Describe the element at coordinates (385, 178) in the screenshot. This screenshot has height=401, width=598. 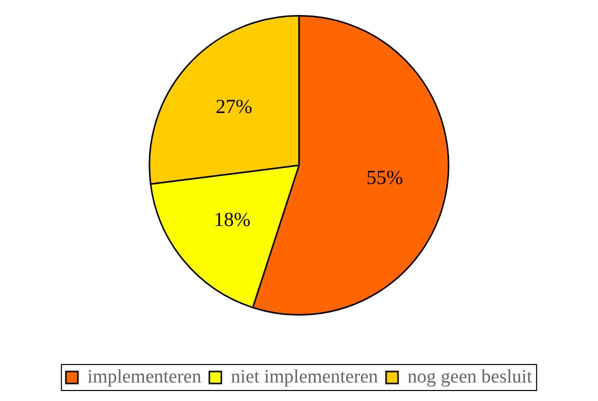
I see `data-label: 55%` at that location.